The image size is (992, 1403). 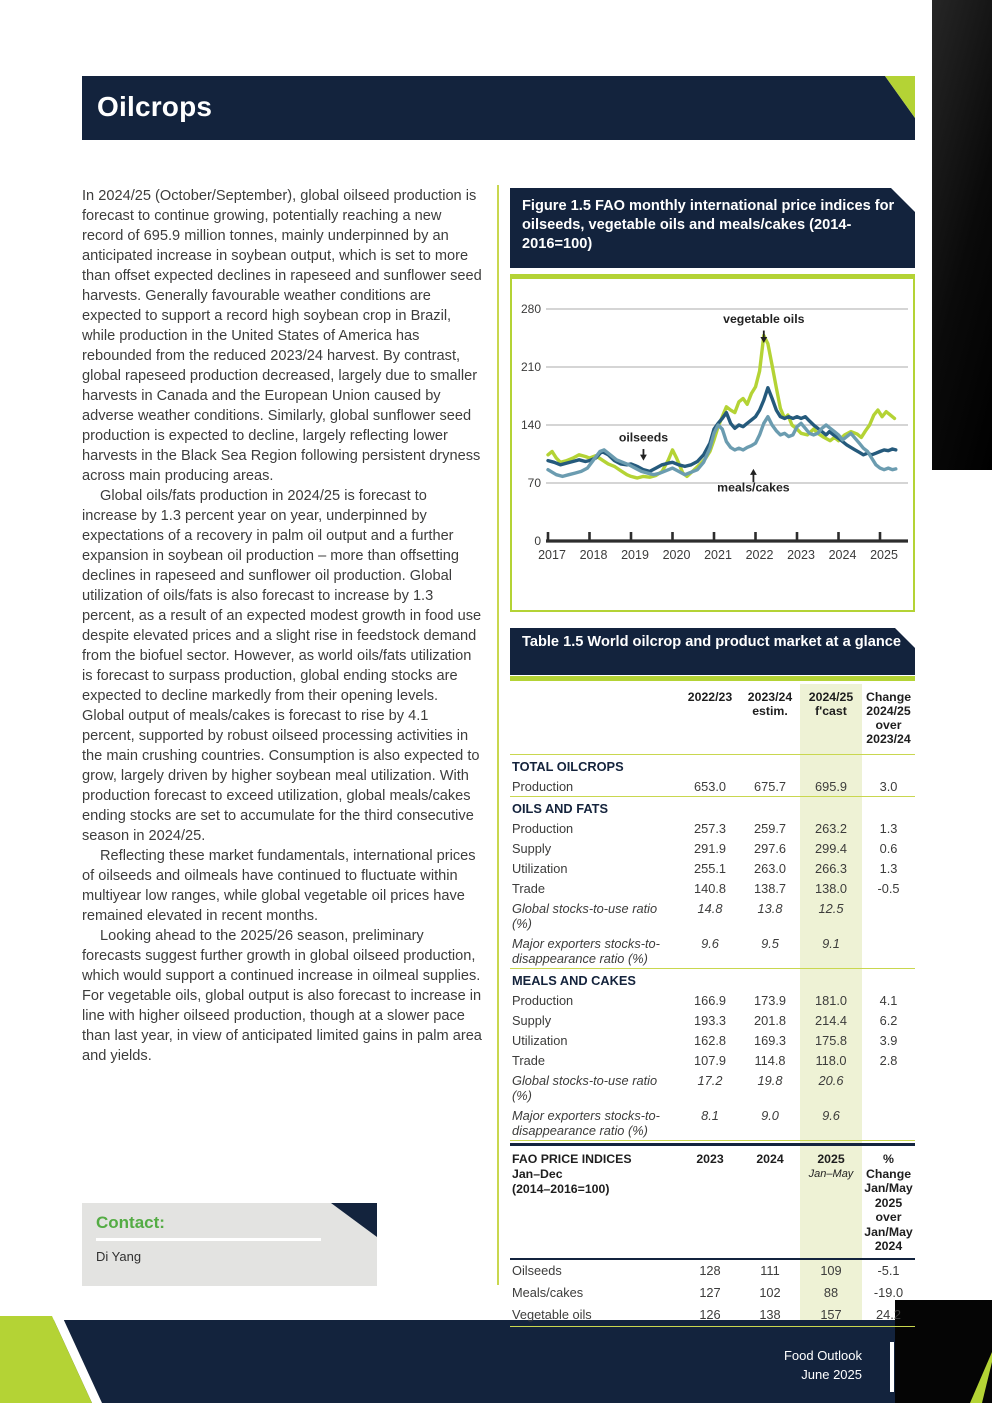 I want to click on column-divider-line, so click(x=498, y=735).